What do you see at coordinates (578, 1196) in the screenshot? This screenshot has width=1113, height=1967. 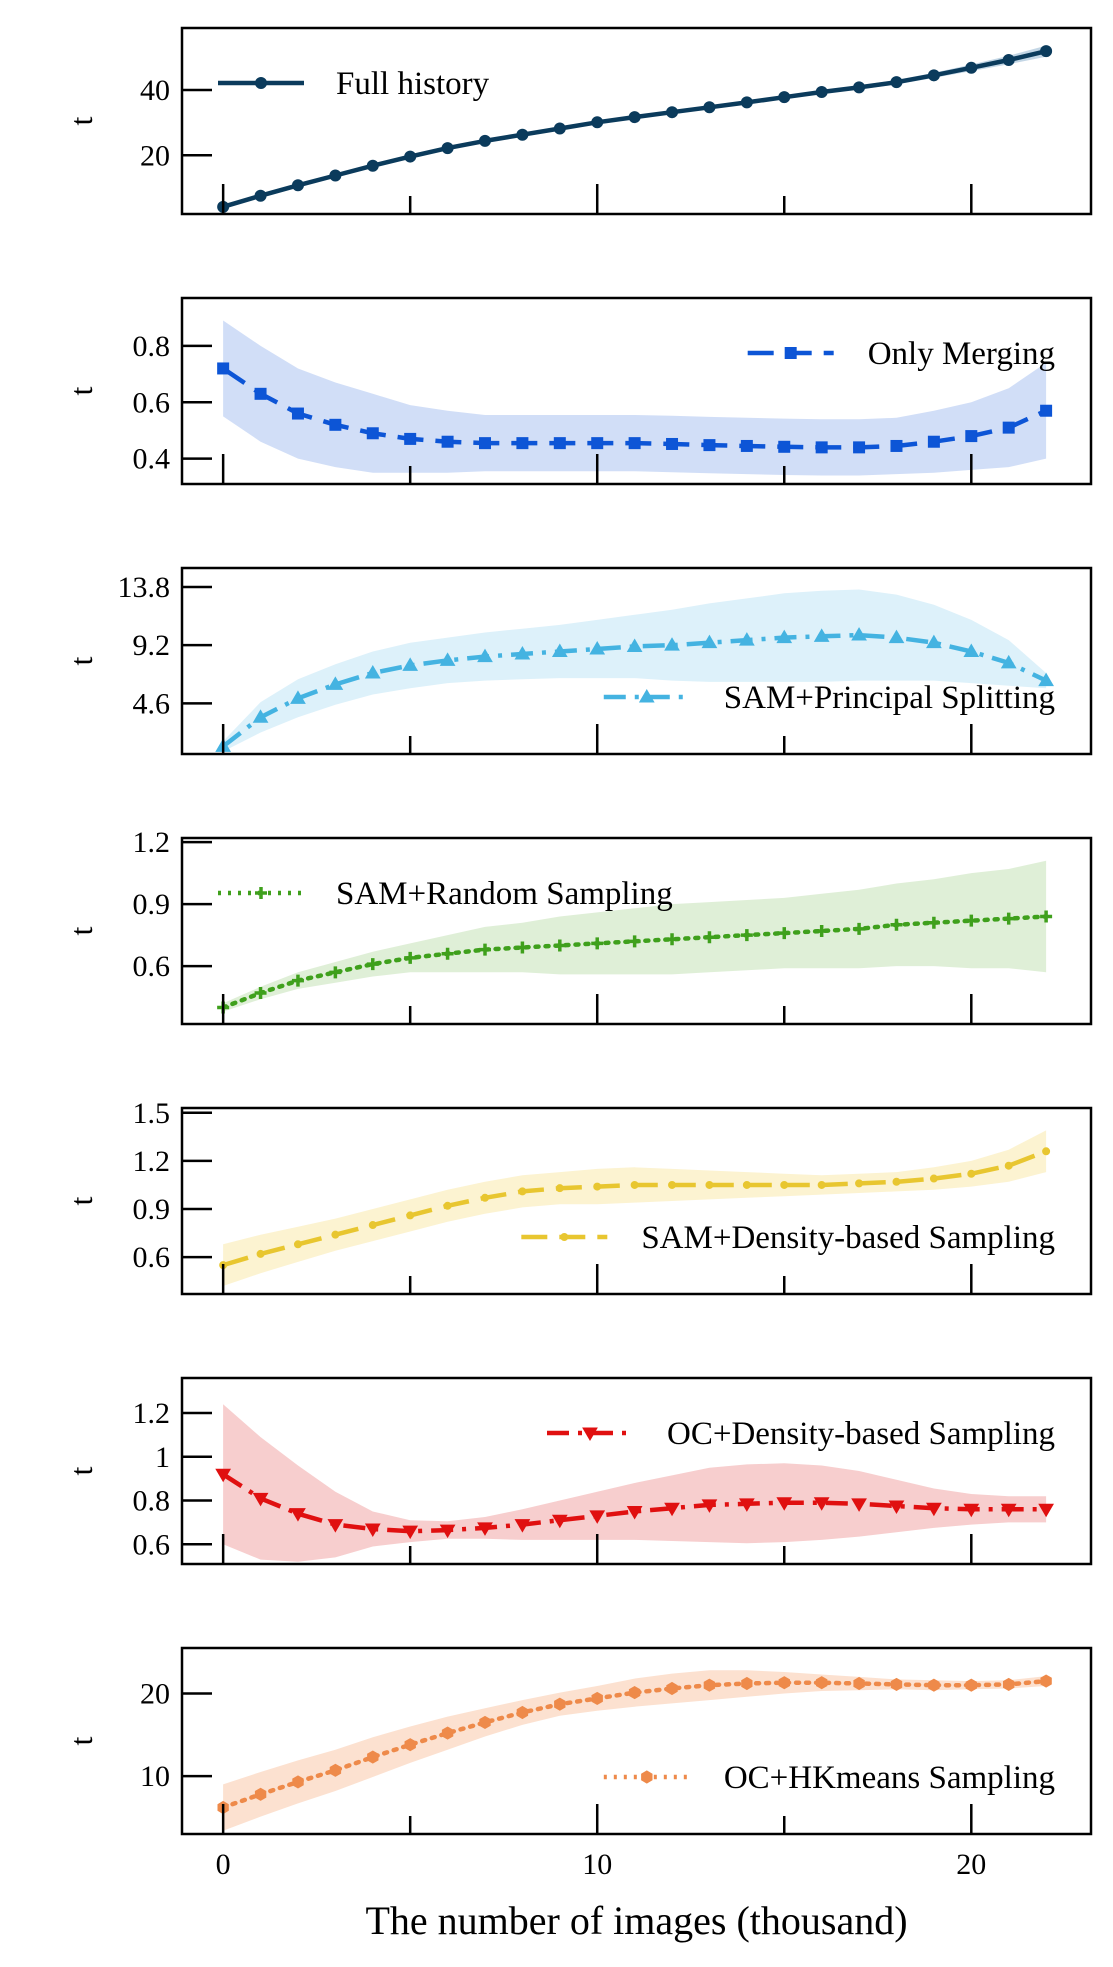 I see `subplot-5: 0.6 0.9 1.2 1.5 t SAM+Density-based Sampling` at bounding box center [578, 1196].